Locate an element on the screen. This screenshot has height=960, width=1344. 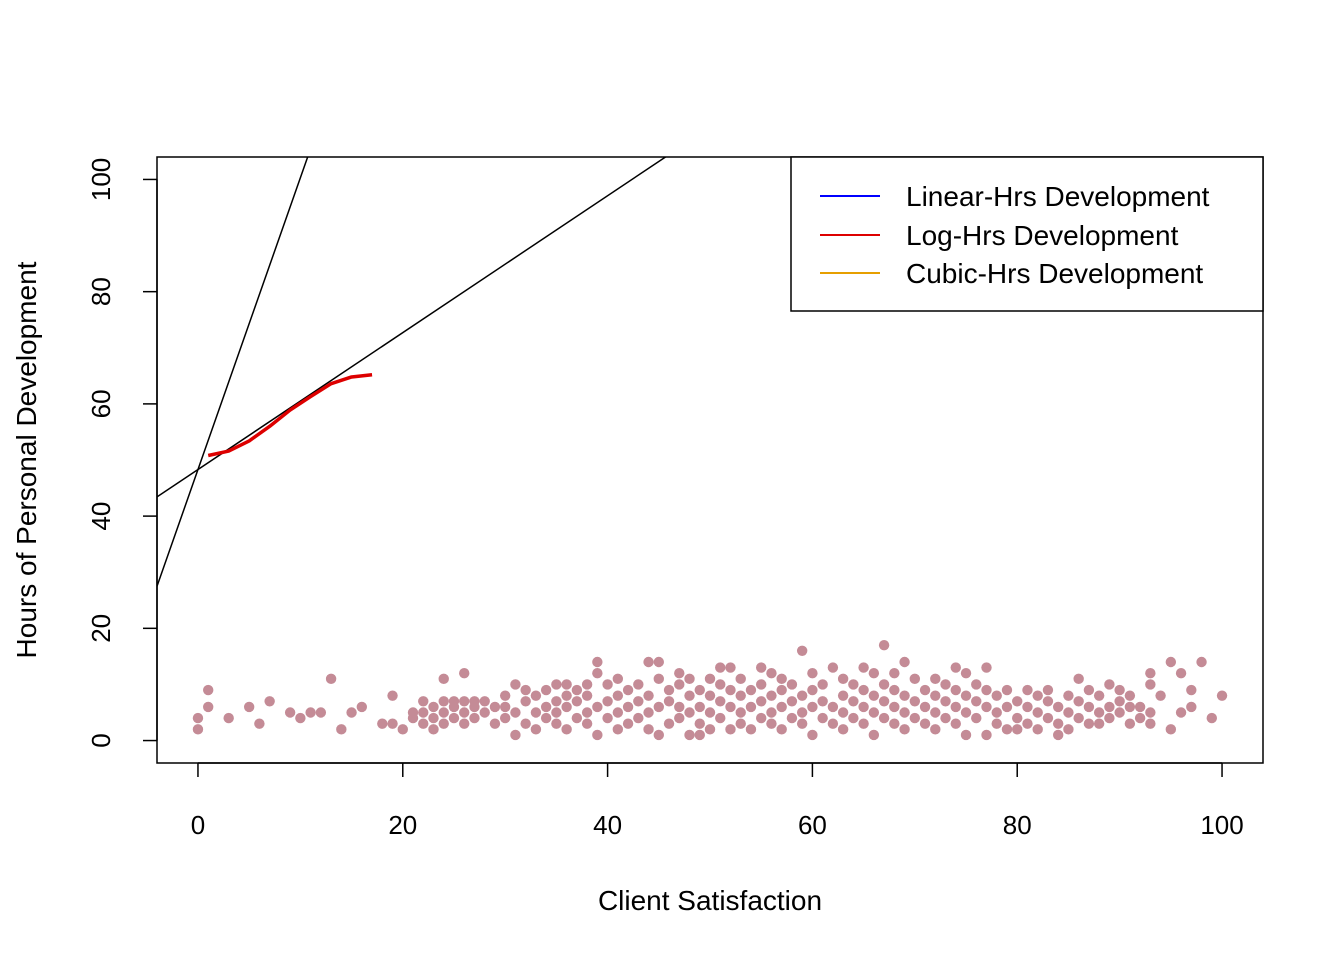
legend-label-linear: Linear-Hrs Development is located at coordinates (1058, 196).